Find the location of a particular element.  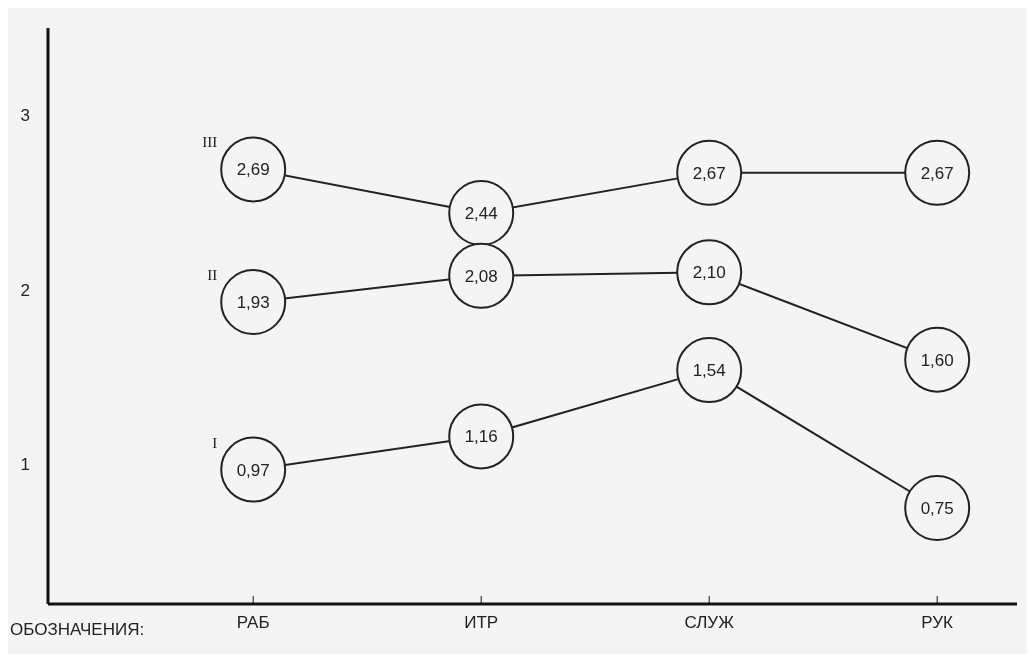

data-label: 2,44 is located at coordinates (481, 214).